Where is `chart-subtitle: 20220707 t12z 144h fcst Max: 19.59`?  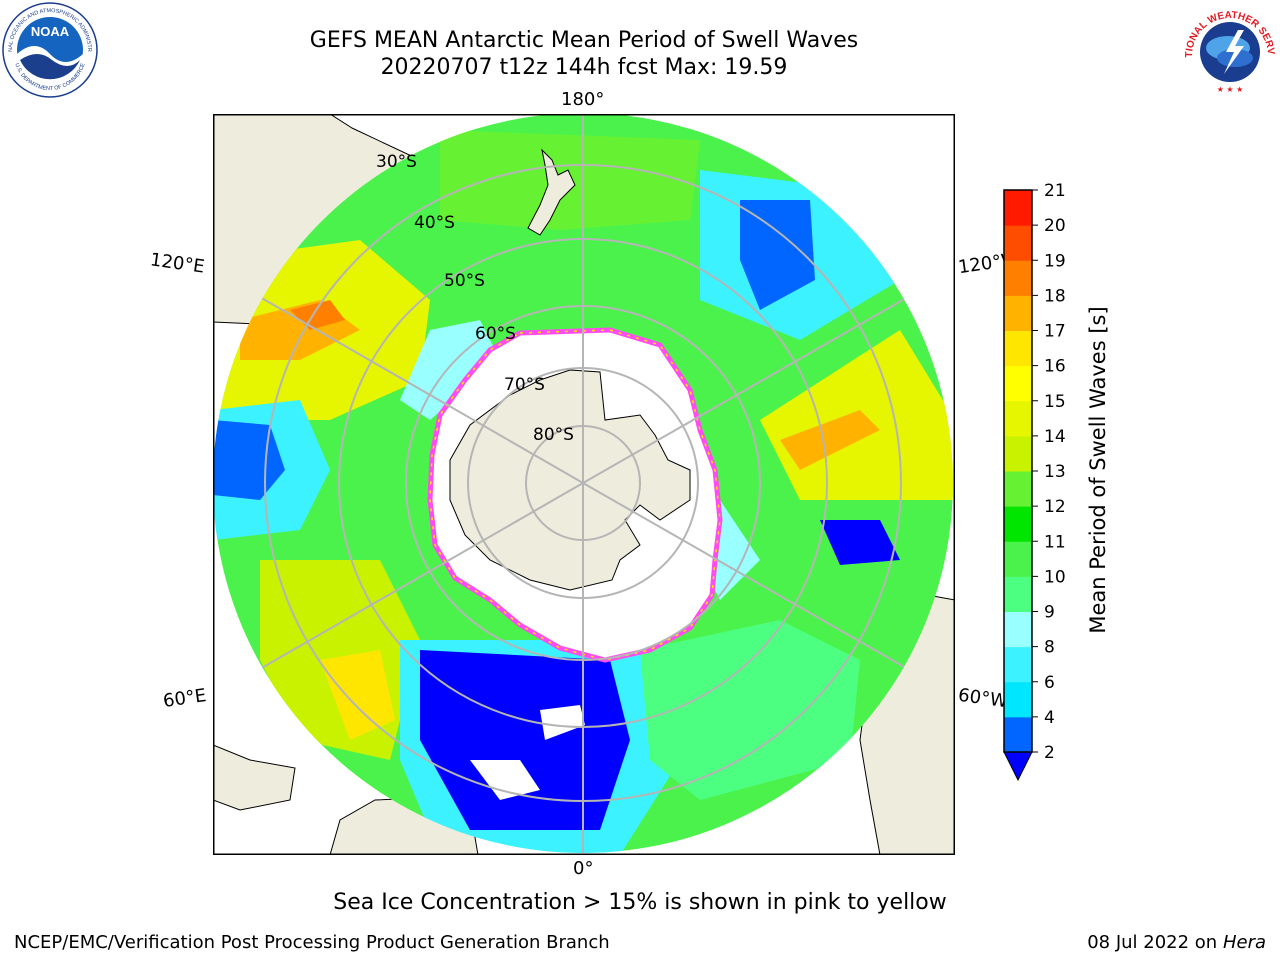 chart-subtitle: 20220707 t12z 144h fcst Max: 19.59 is located at coordinates (584, 67).